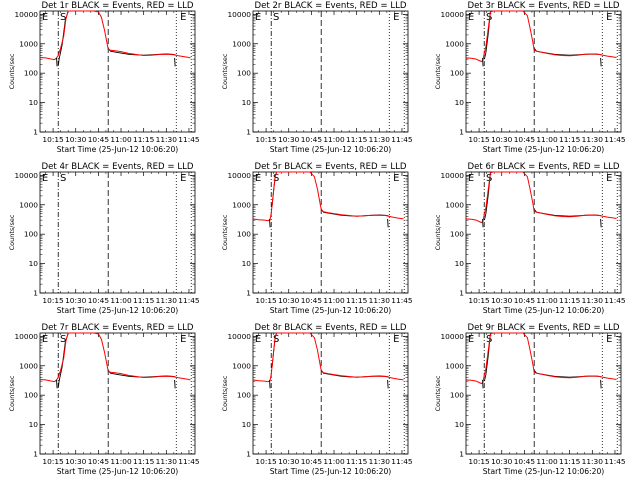 Image resolution: width=640 pixels, height=480 pixels. What do you see at coordinates (117, 6) in the screenshot?
I see `panel-title: Det 1r BLACK = Events, RED = LLD` at bounding box center [117, 6].